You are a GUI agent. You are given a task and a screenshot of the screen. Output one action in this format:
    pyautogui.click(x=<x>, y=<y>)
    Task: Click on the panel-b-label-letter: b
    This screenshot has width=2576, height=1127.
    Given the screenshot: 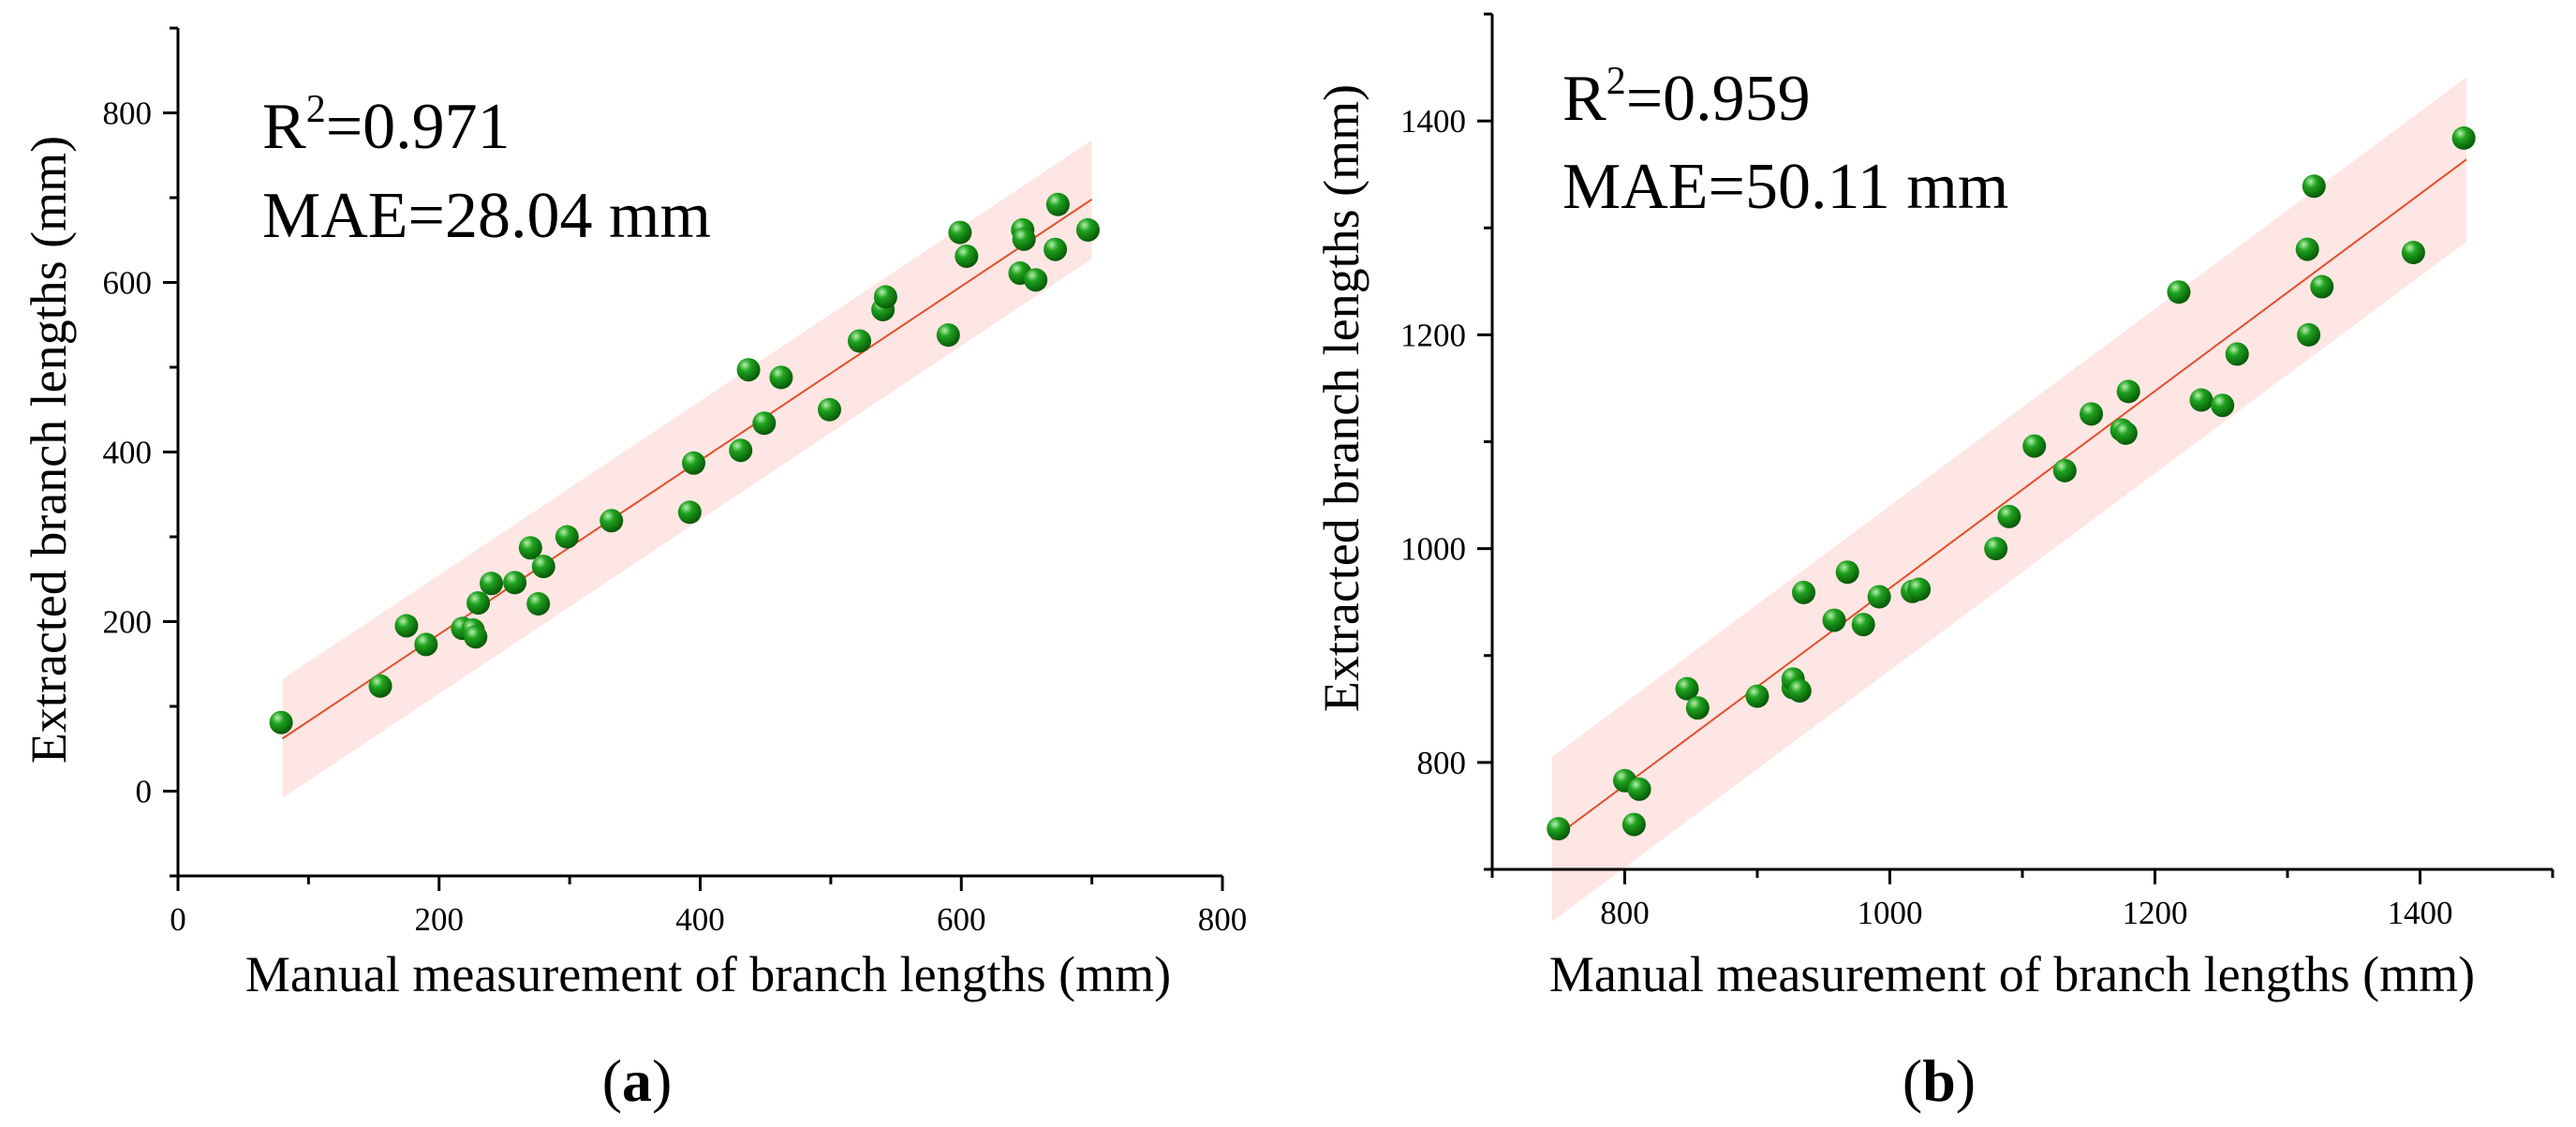 What is the action you would take?
    pyautogui.click(x=1939, y=1080)
    